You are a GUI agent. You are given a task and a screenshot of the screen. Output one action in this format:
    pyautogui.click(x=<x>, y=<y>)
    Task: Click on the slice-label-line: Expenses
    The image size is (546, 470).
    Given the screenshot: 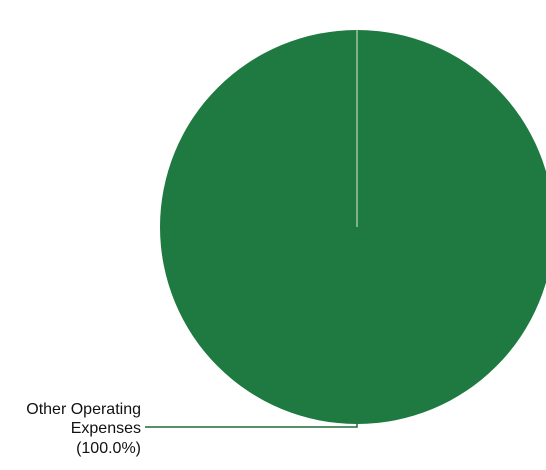 What is the action you would take?
    pyautogui.click(x=106, y=428)
    